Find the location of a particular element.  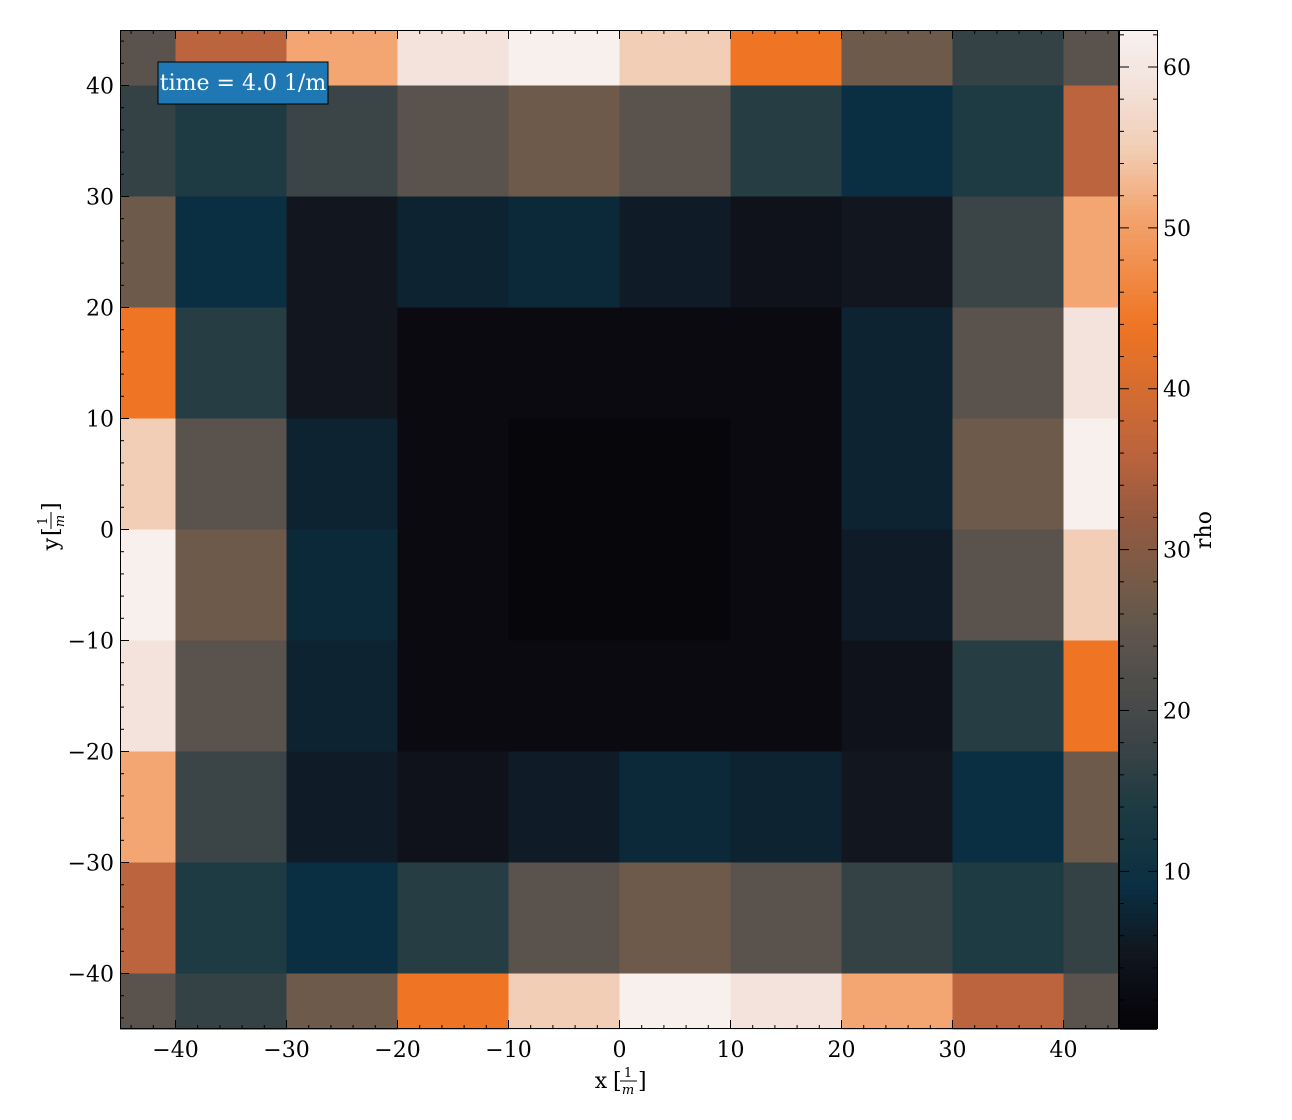

x-axis-unit-bracket-right: ] is located at coordinates (642, 1081).